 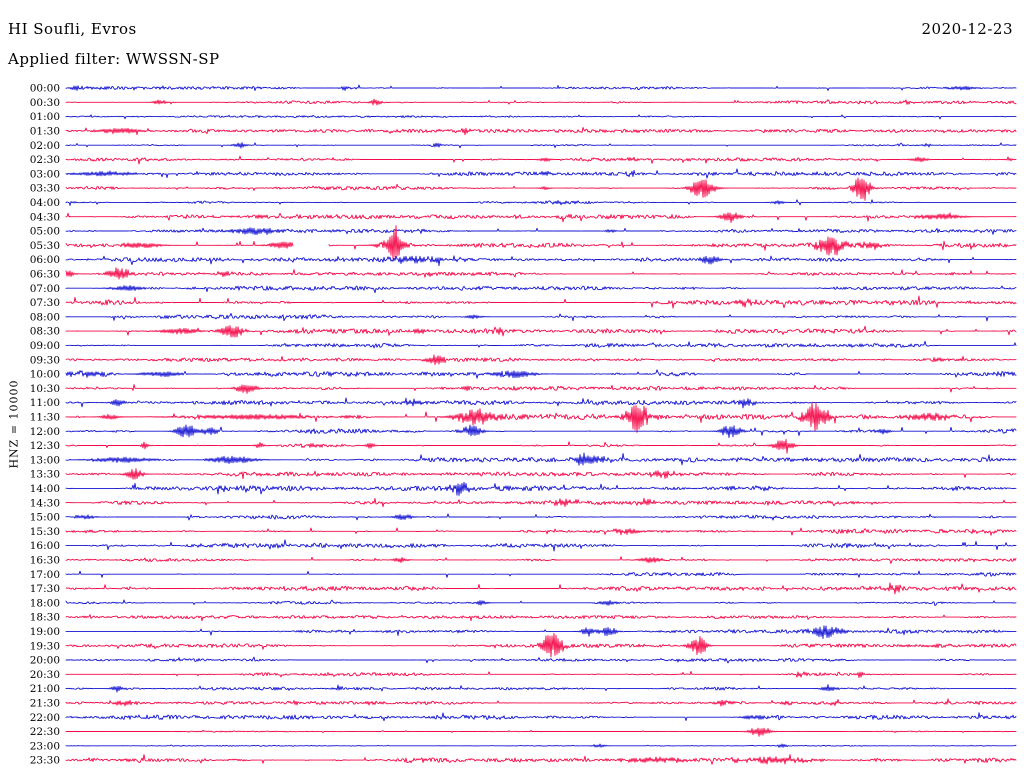 I want to click on trace-time-label: 18:00, so click(x=45, y=603).